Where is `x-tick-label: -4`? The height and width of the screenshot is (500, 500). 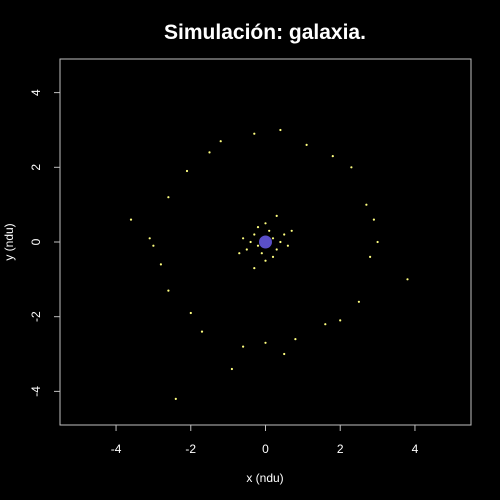 x-tick-label: -4 is located at coordinates (116, 449).